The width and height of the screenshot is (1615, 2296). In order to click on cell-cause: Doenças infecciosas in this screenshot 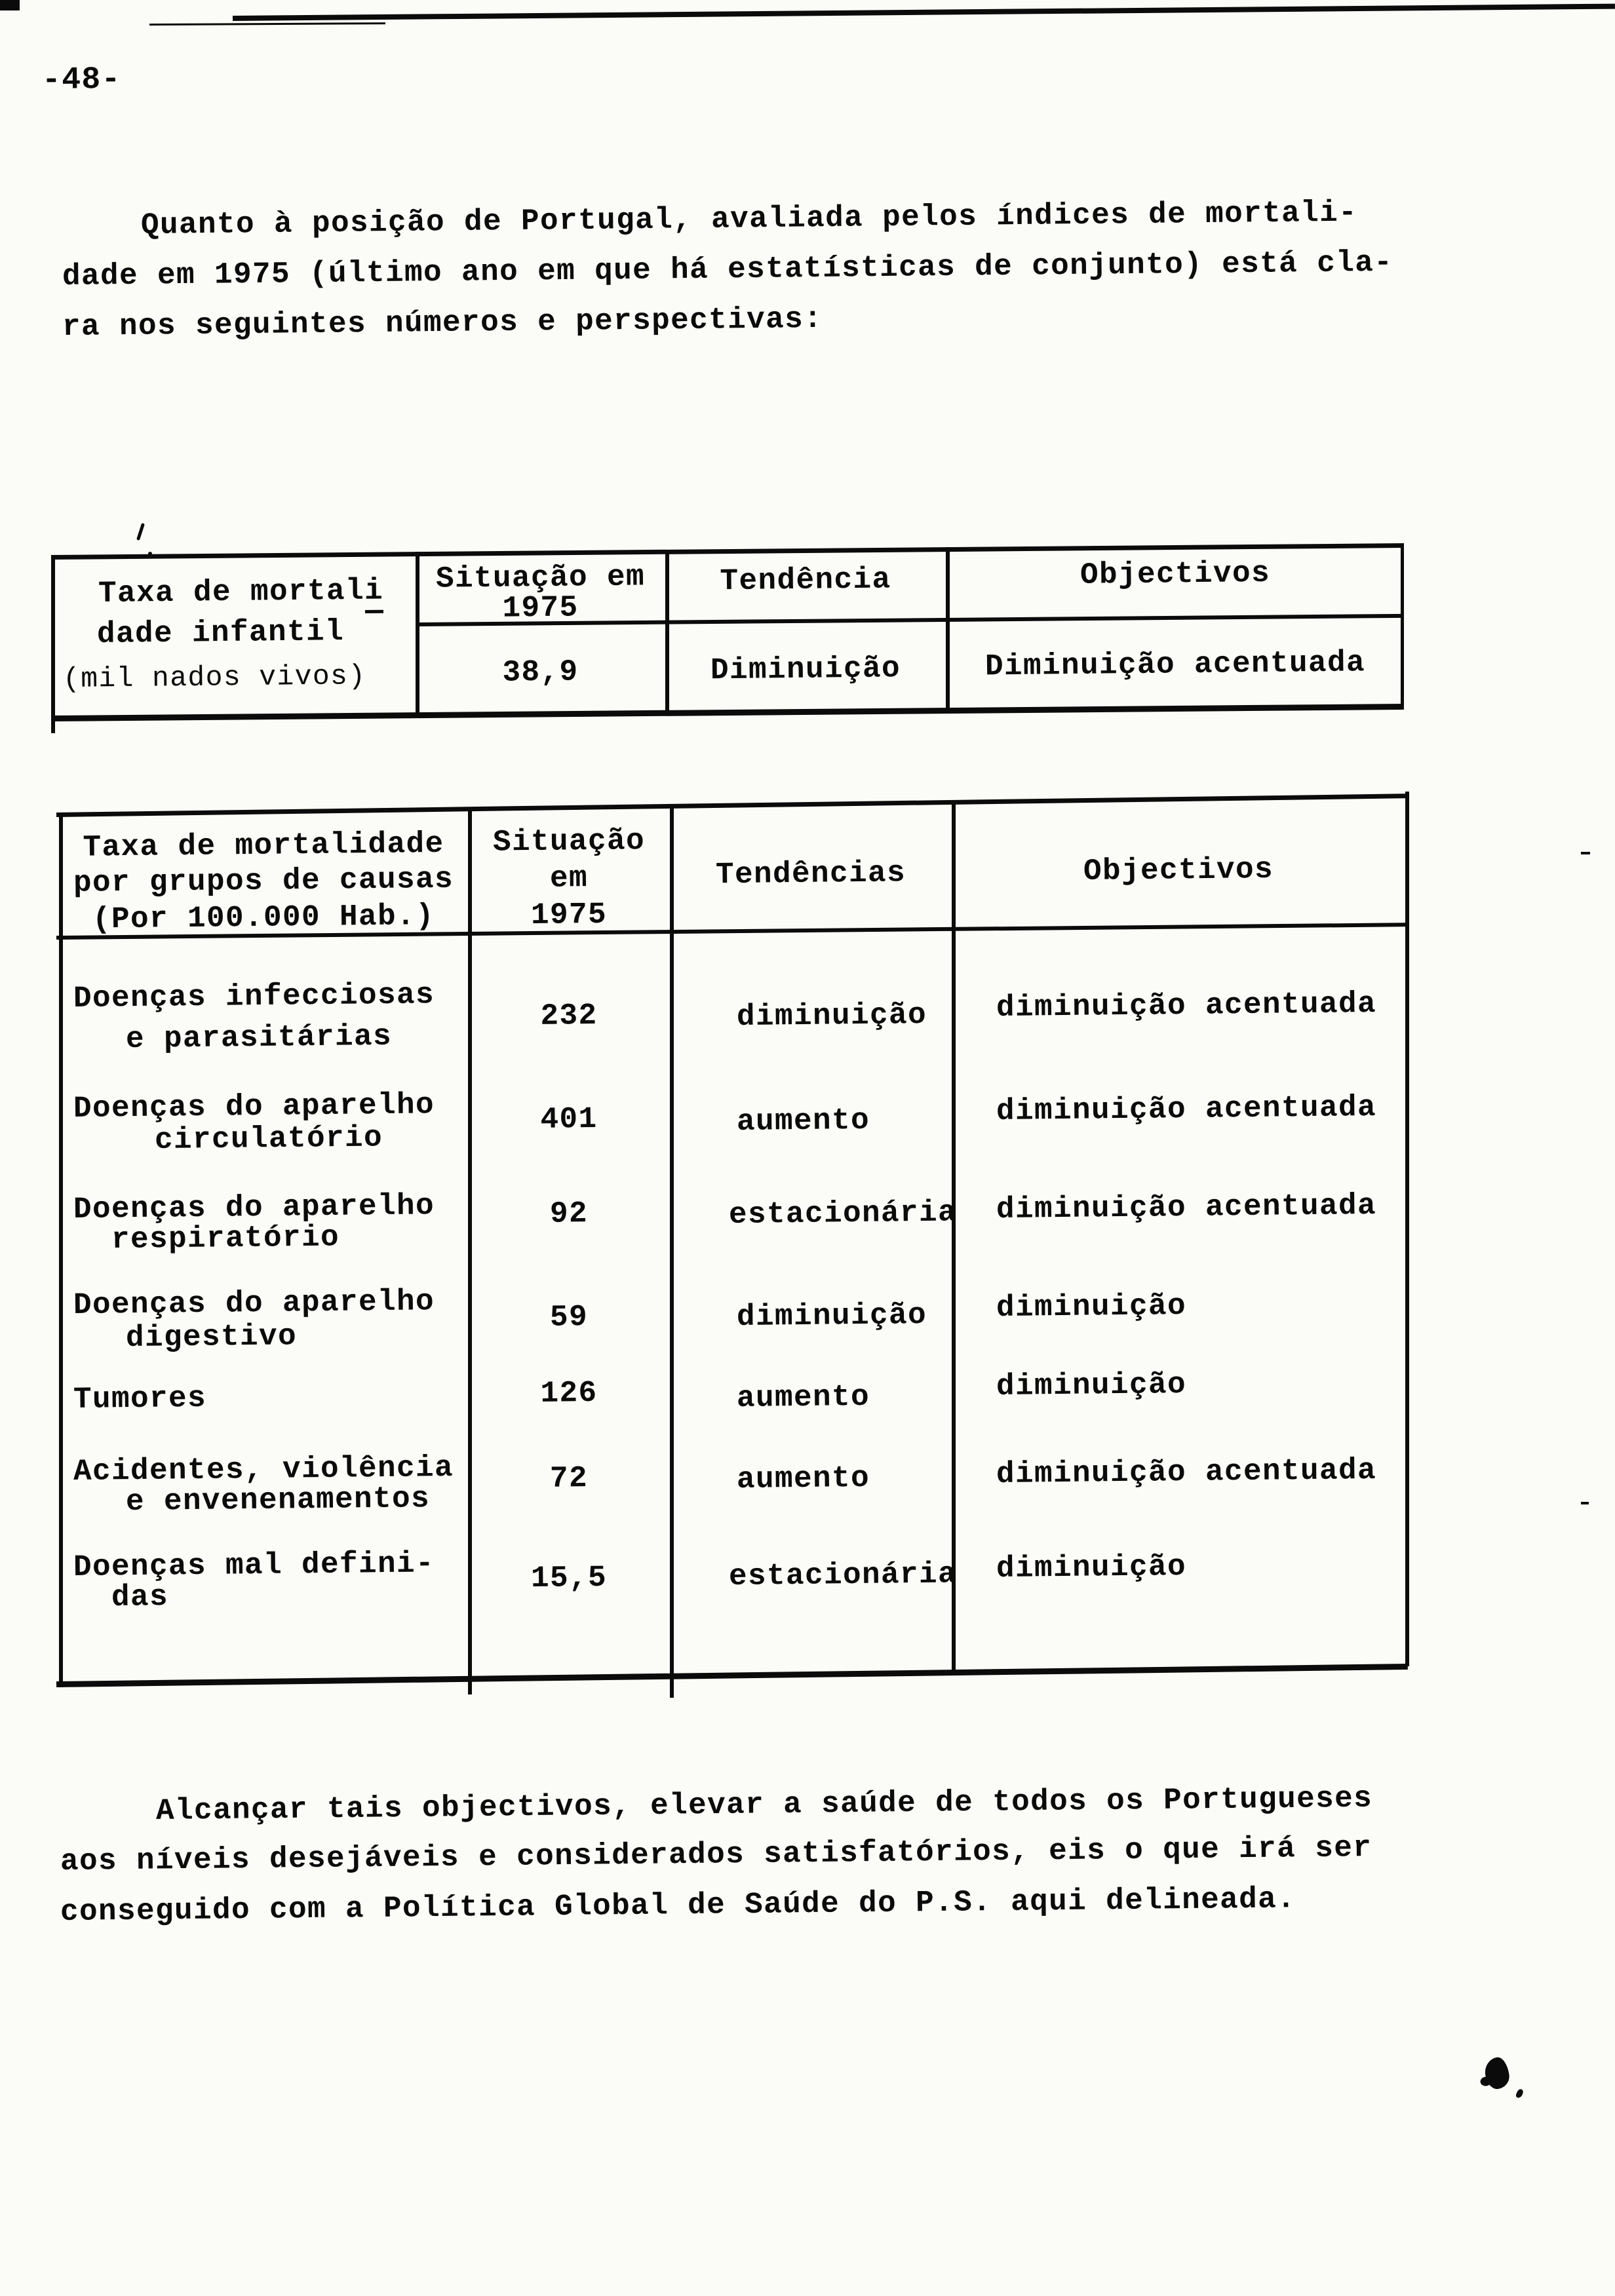, I will do `click(254, 997)`.